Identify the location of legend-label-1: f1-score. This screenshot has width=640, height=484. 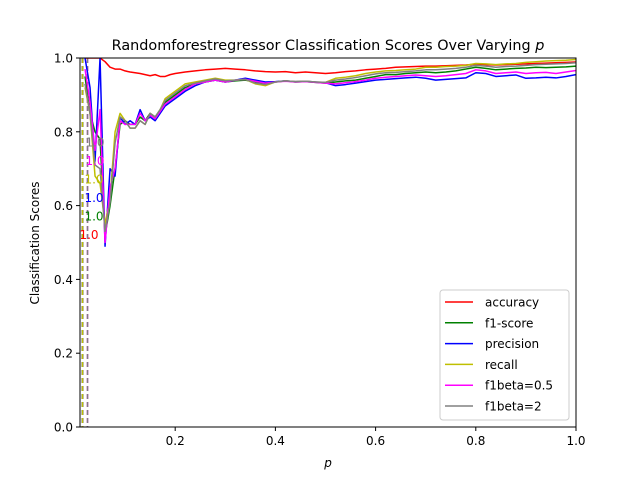
(509, 323).